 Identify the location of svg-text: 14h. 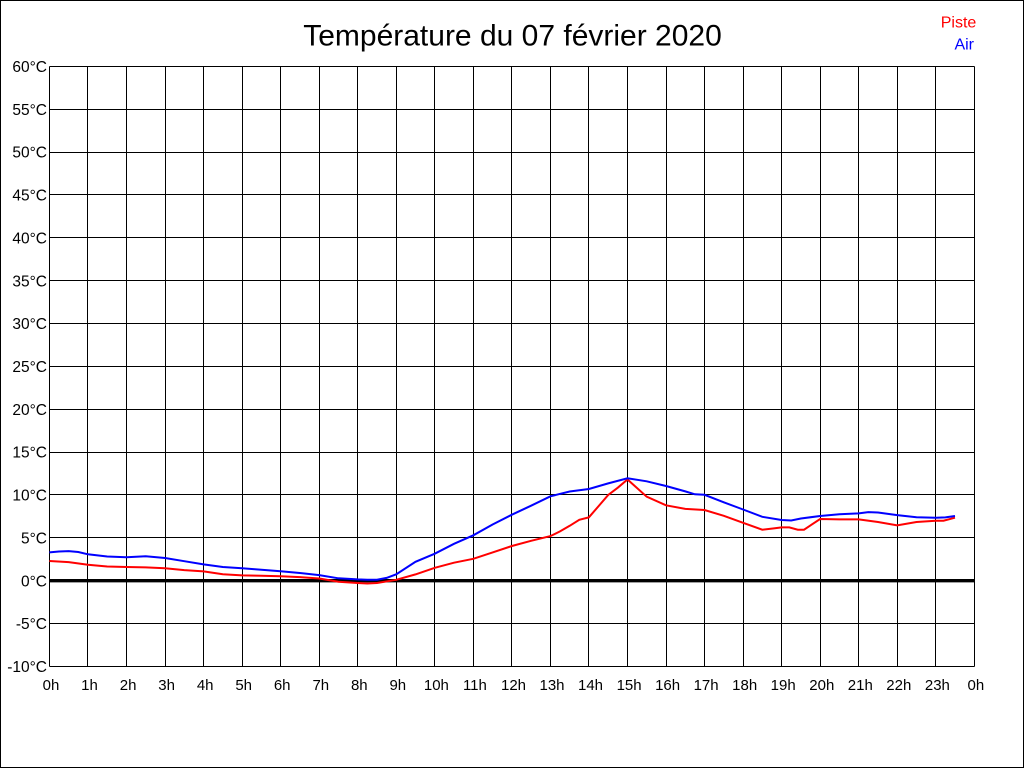
(590, 685).